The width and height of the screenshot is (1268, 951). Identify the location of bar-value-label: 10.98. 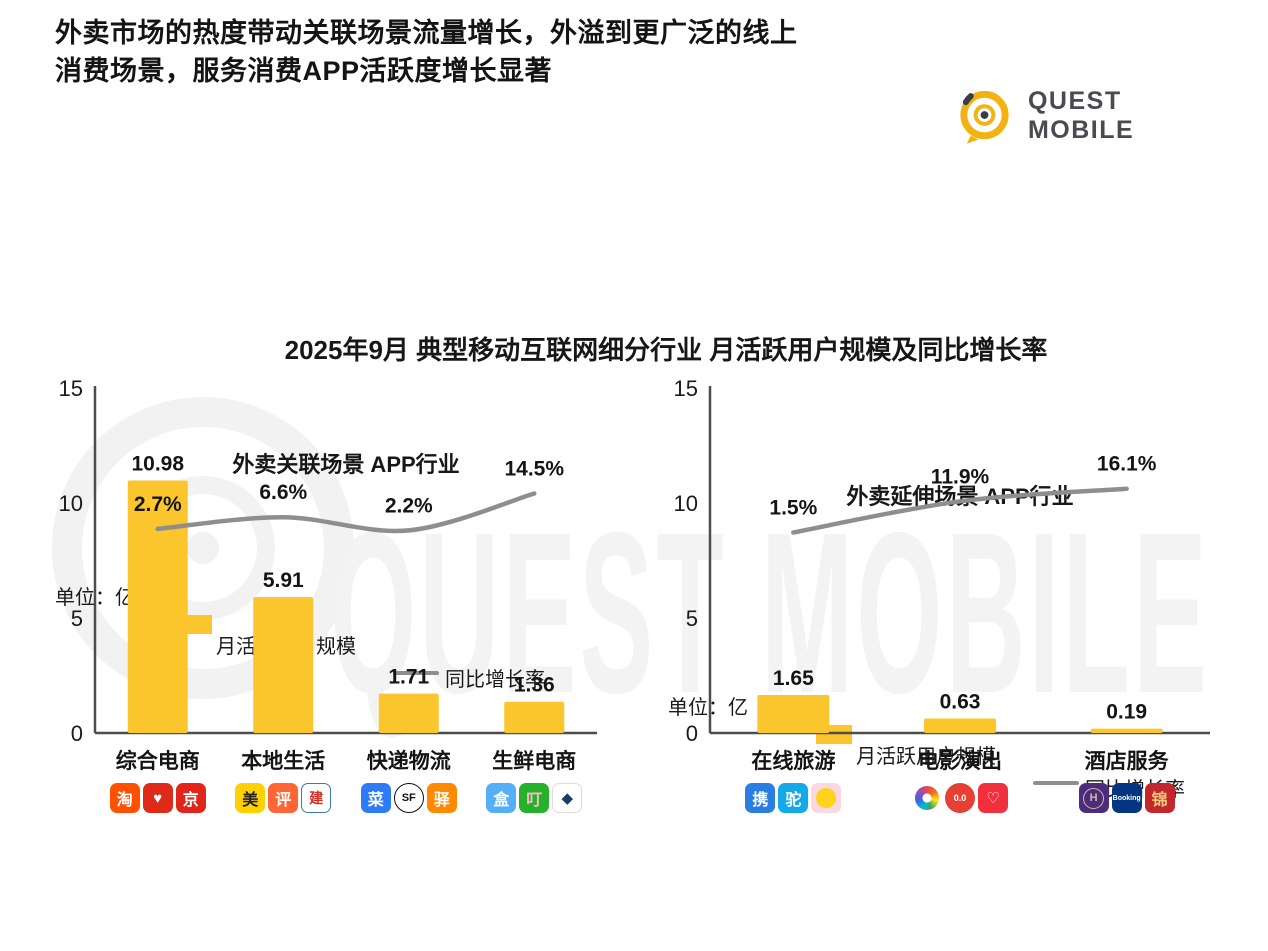
(157, 463).